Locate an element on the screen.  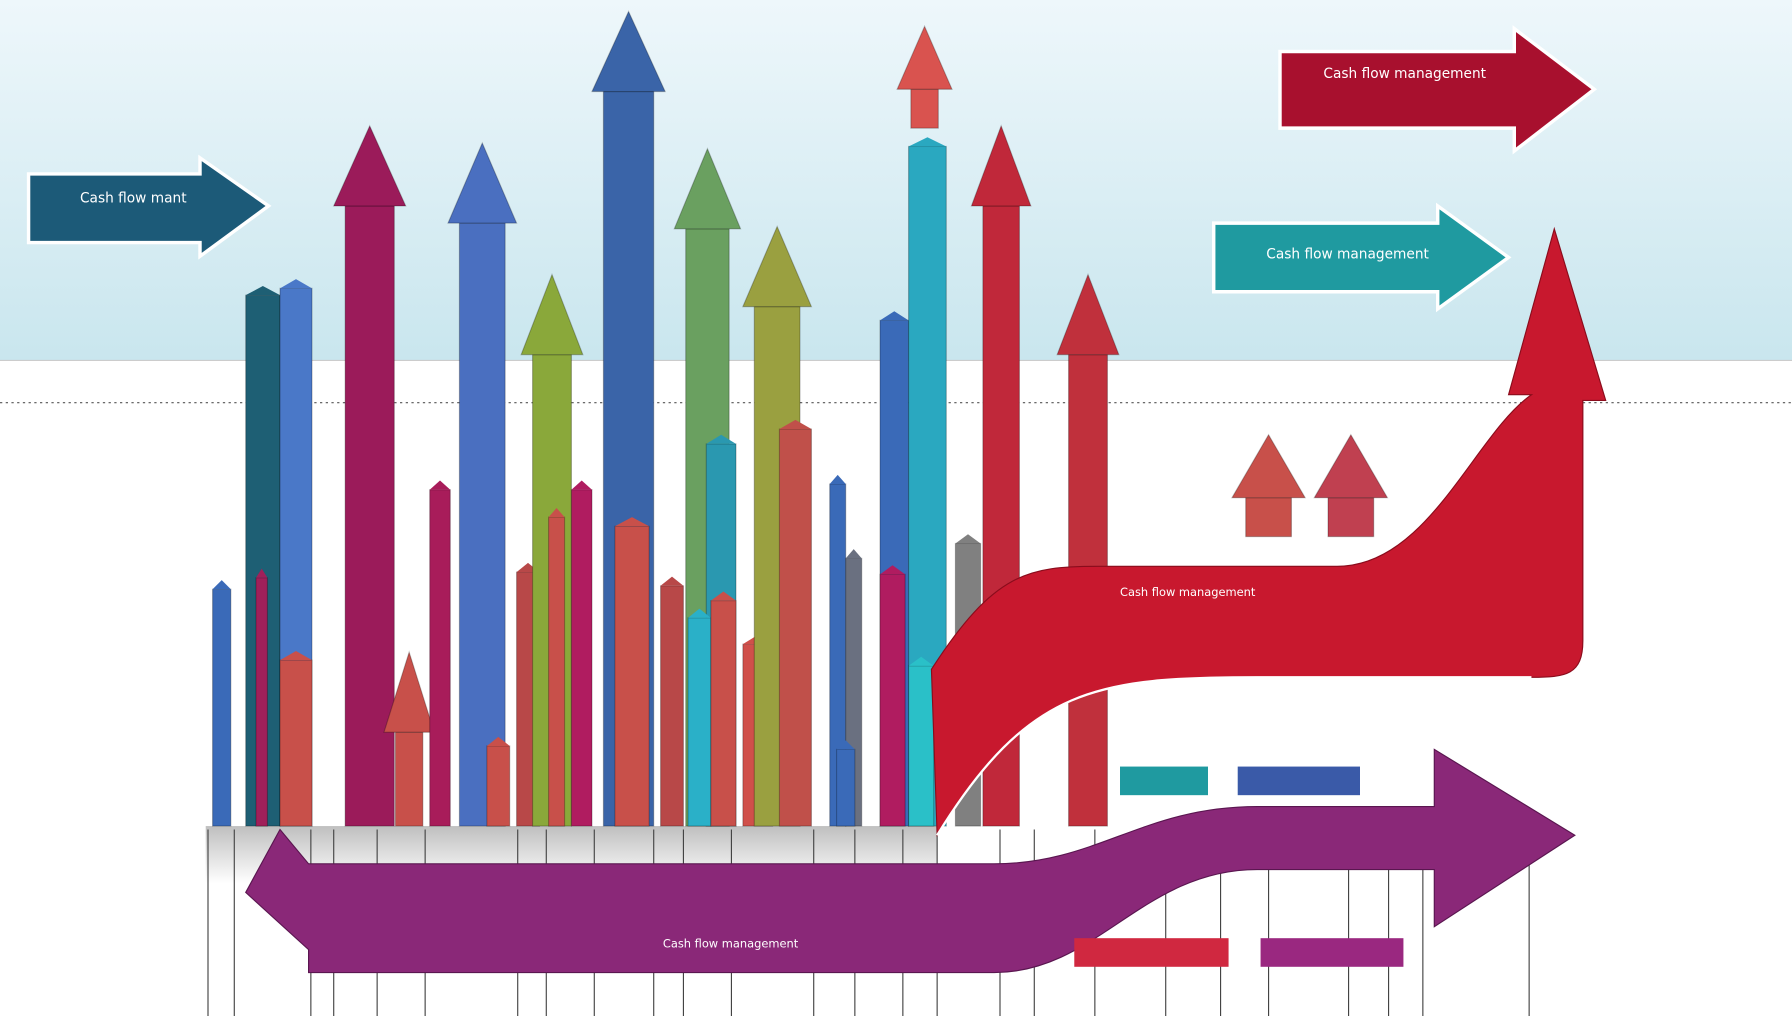
sign-label: Cash flow mant is located at coordinates (133, 199).